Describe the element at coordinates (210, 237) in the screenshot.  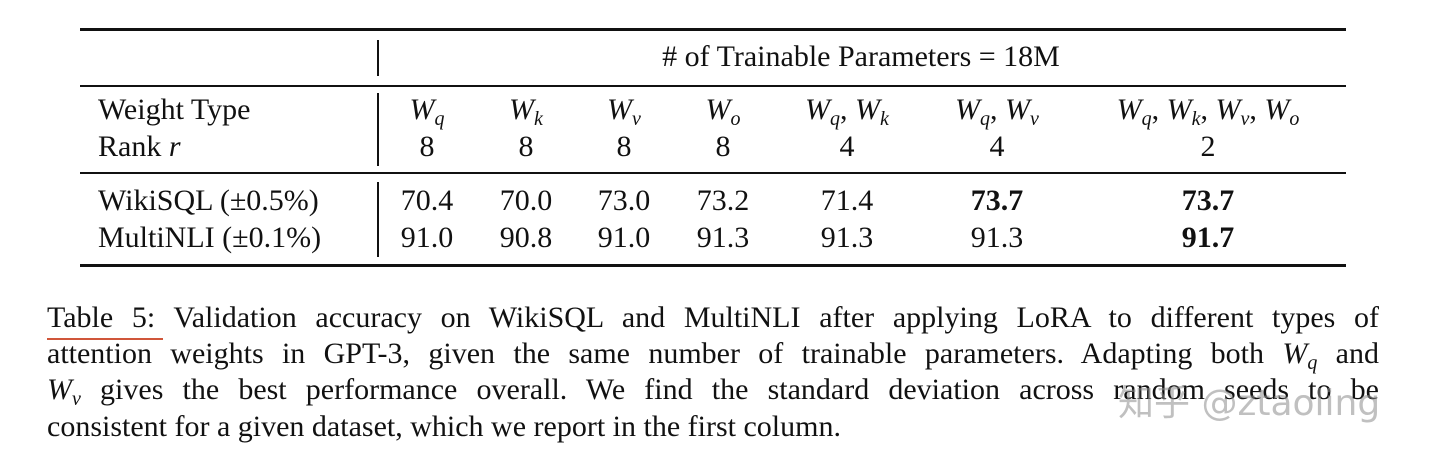
I see `row-label: MultiNLI (±0.1%)` at that location.